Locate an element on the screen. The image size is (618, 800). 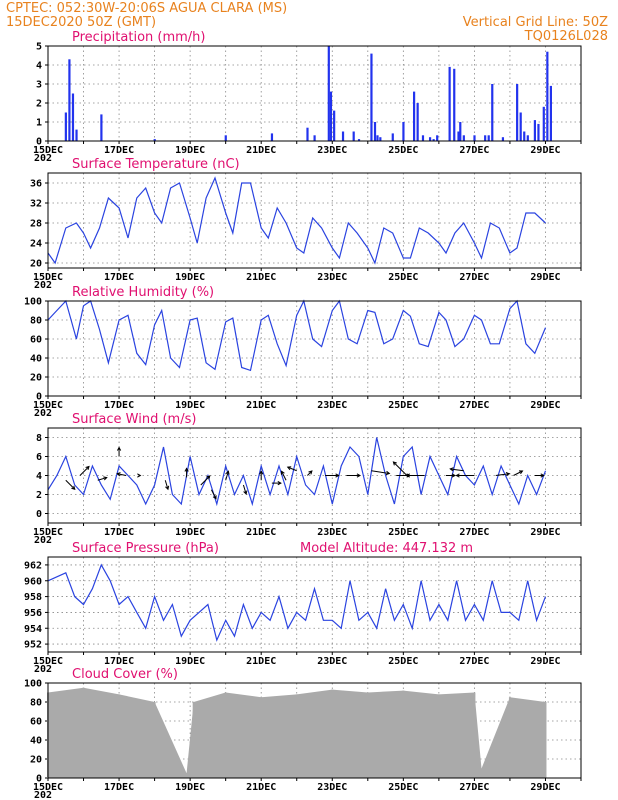
pressure-xtick-label: 15DEC is located at coordinates (48, 661).